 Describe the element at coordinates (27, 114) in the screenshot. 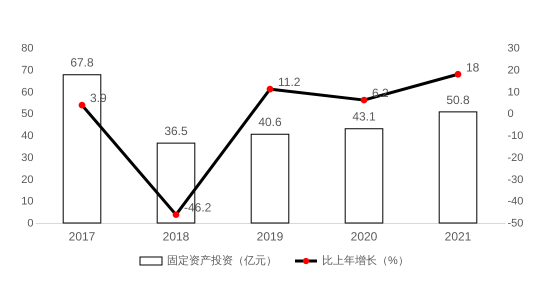

I see `y-tick-label: 50` at that location.